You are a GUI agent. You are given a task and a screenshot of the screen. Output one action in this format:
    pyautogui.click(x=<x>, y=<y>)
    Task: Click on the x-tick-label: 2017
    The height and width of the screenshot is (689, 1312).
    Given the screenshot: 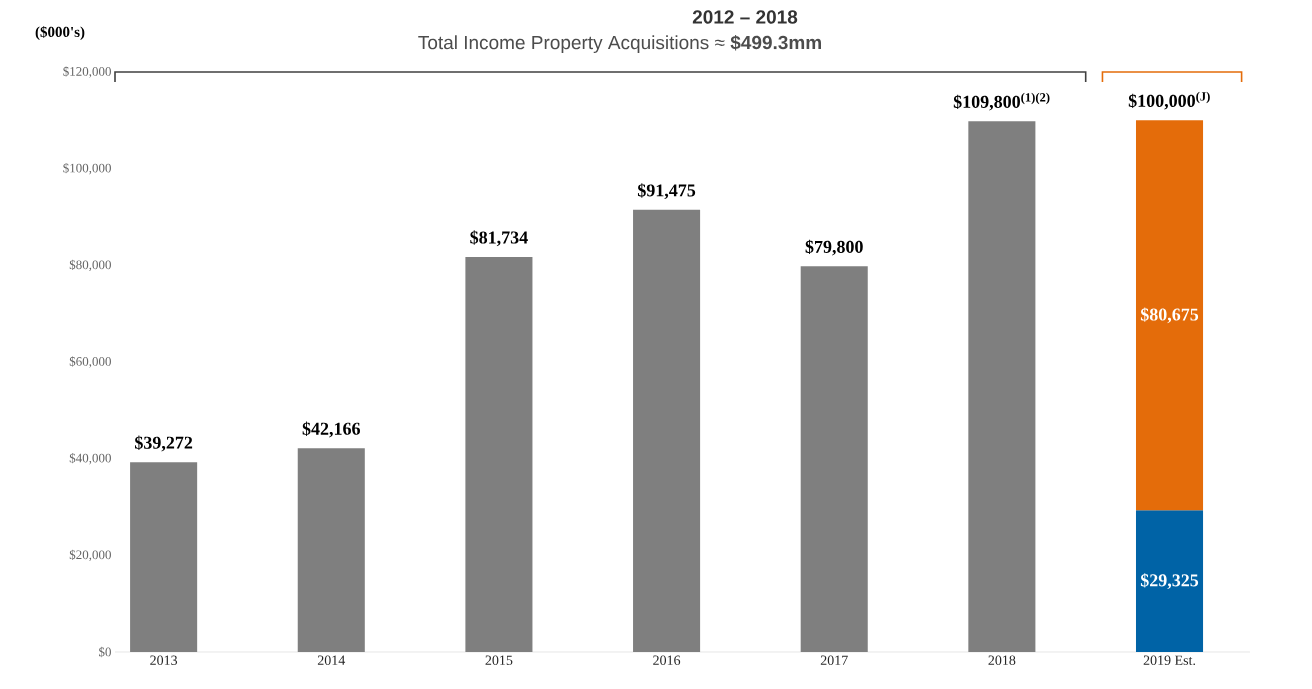 What is the action you would take?
    pyautogui.click(x=834, y=660)
    